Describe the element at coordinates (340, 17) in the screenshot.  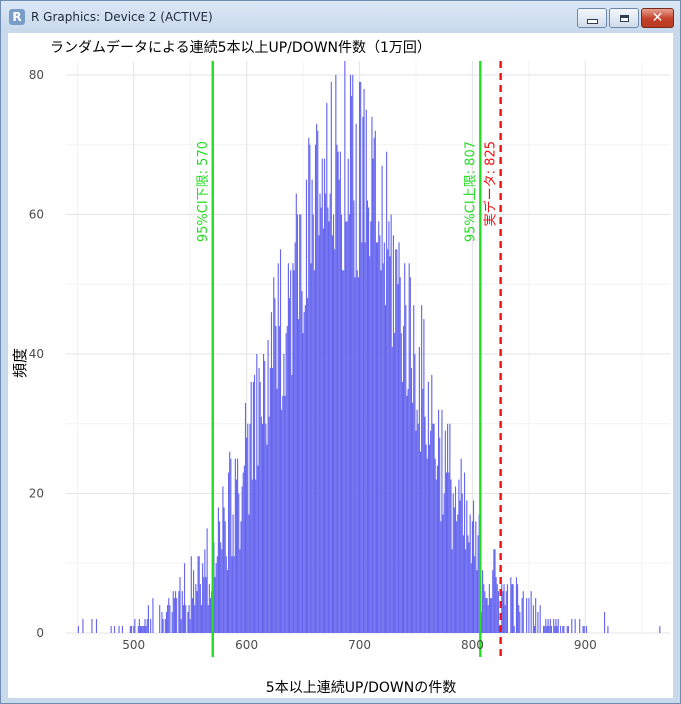
I see `title-bar: R R Graphics: Device 2 (ACTIVE) ✕` at that location.